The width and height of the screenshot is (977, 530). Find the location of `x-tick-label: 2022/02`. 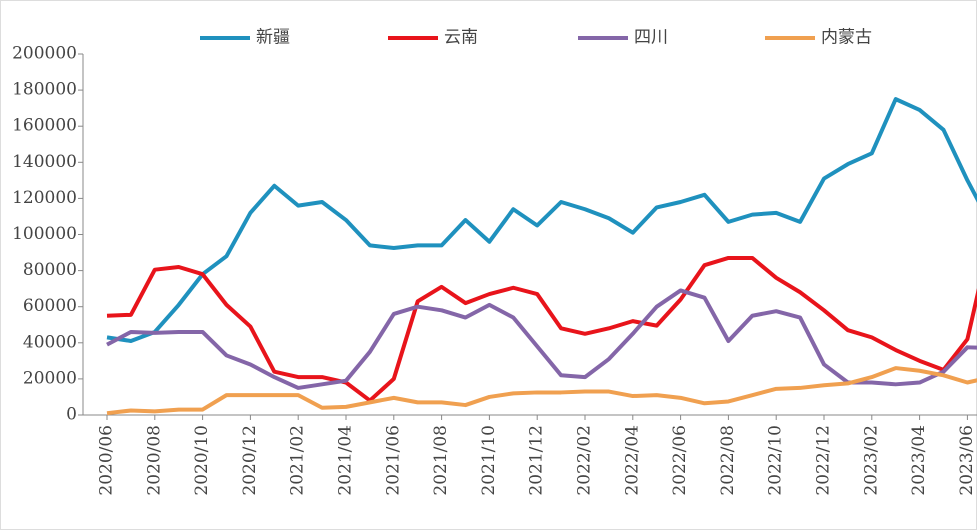

x-tick-label: 2022/02 is located at coordinates (585, 460).